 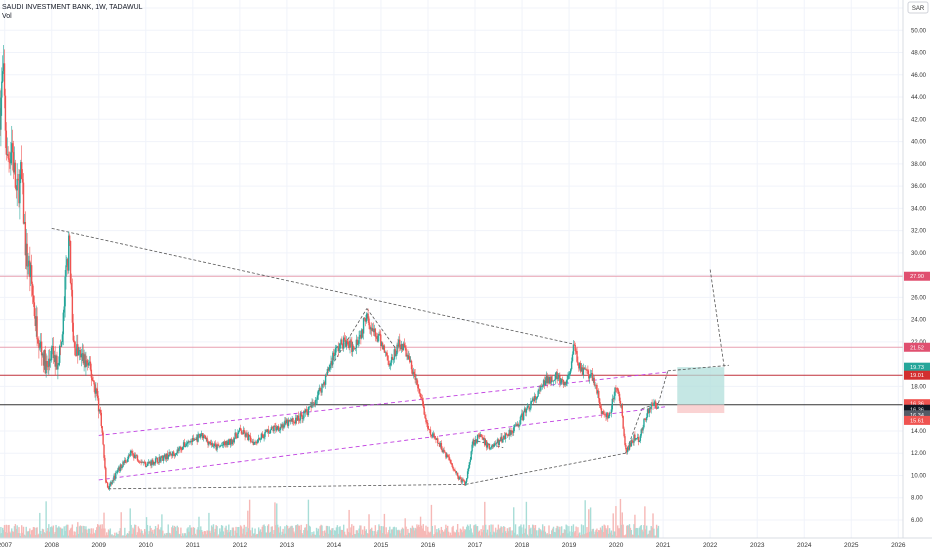 I want to click on currency-button: SAR, so click(x=918, y=7).